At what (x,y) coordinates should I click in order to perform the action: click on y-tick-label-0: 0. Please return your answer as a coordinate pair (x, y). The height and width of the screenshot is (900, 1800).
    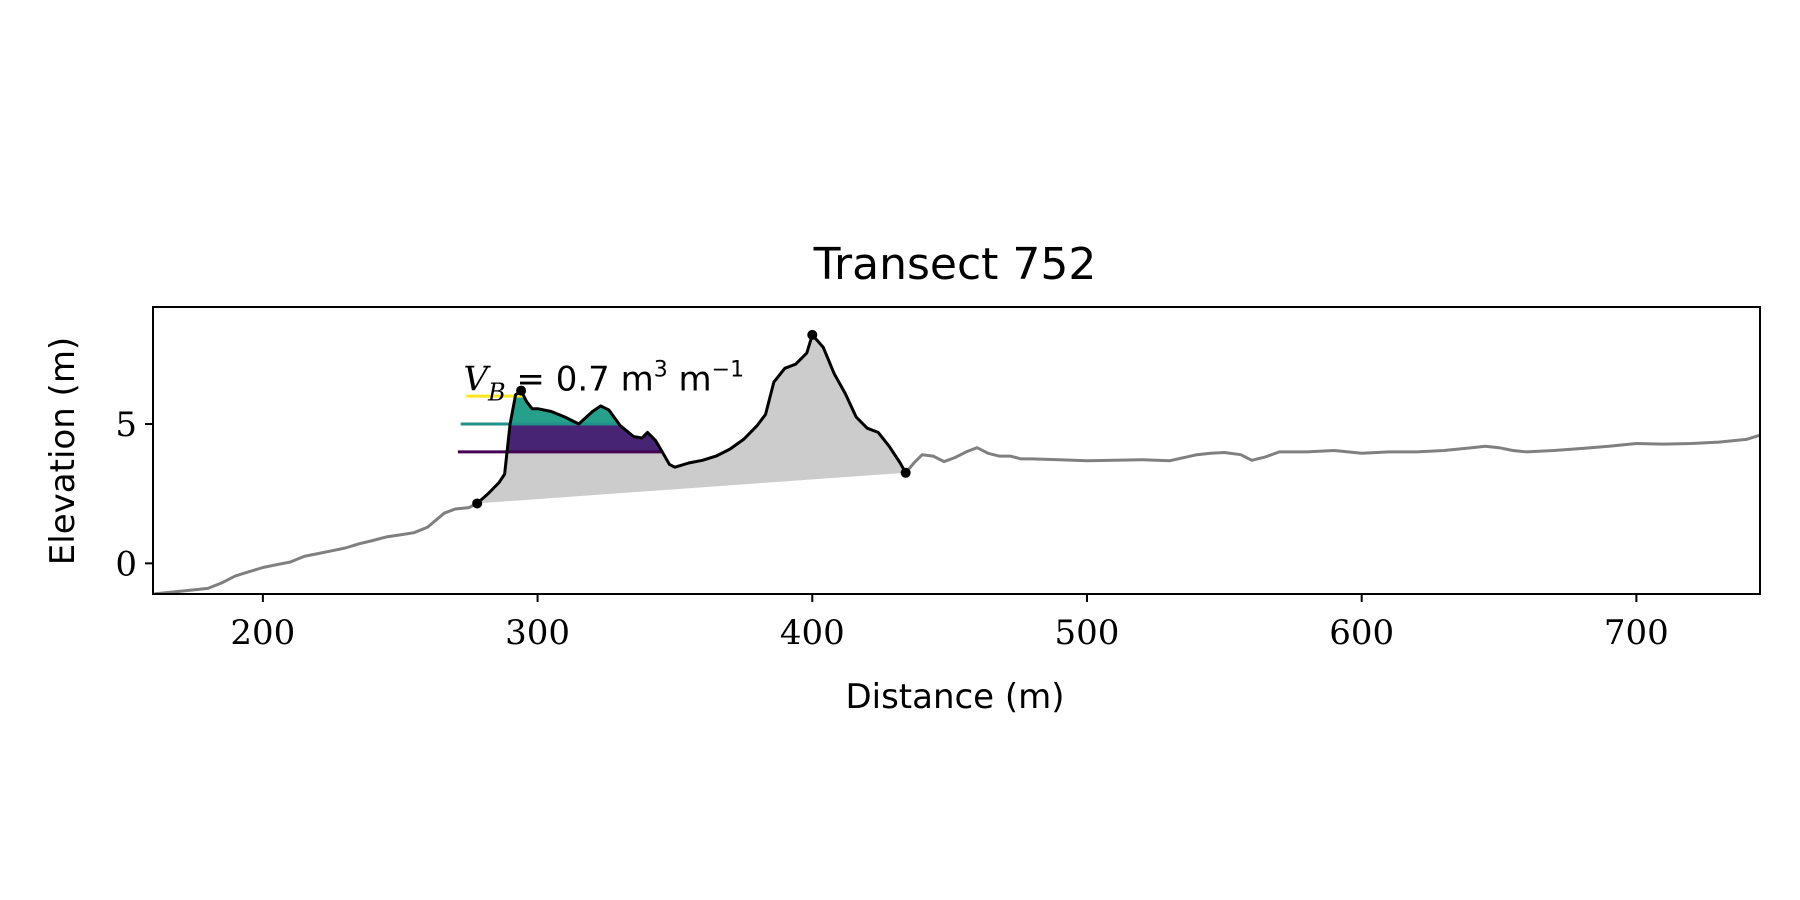
    Looking at the image, I should click on (126, 564).